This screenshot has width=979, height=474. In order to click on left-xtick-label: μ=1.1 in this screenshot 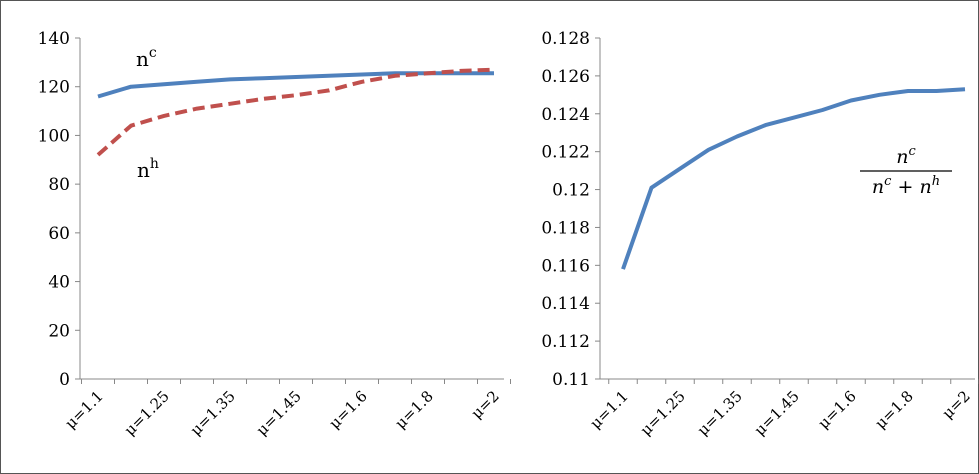, I will do `click(83, 409)`.